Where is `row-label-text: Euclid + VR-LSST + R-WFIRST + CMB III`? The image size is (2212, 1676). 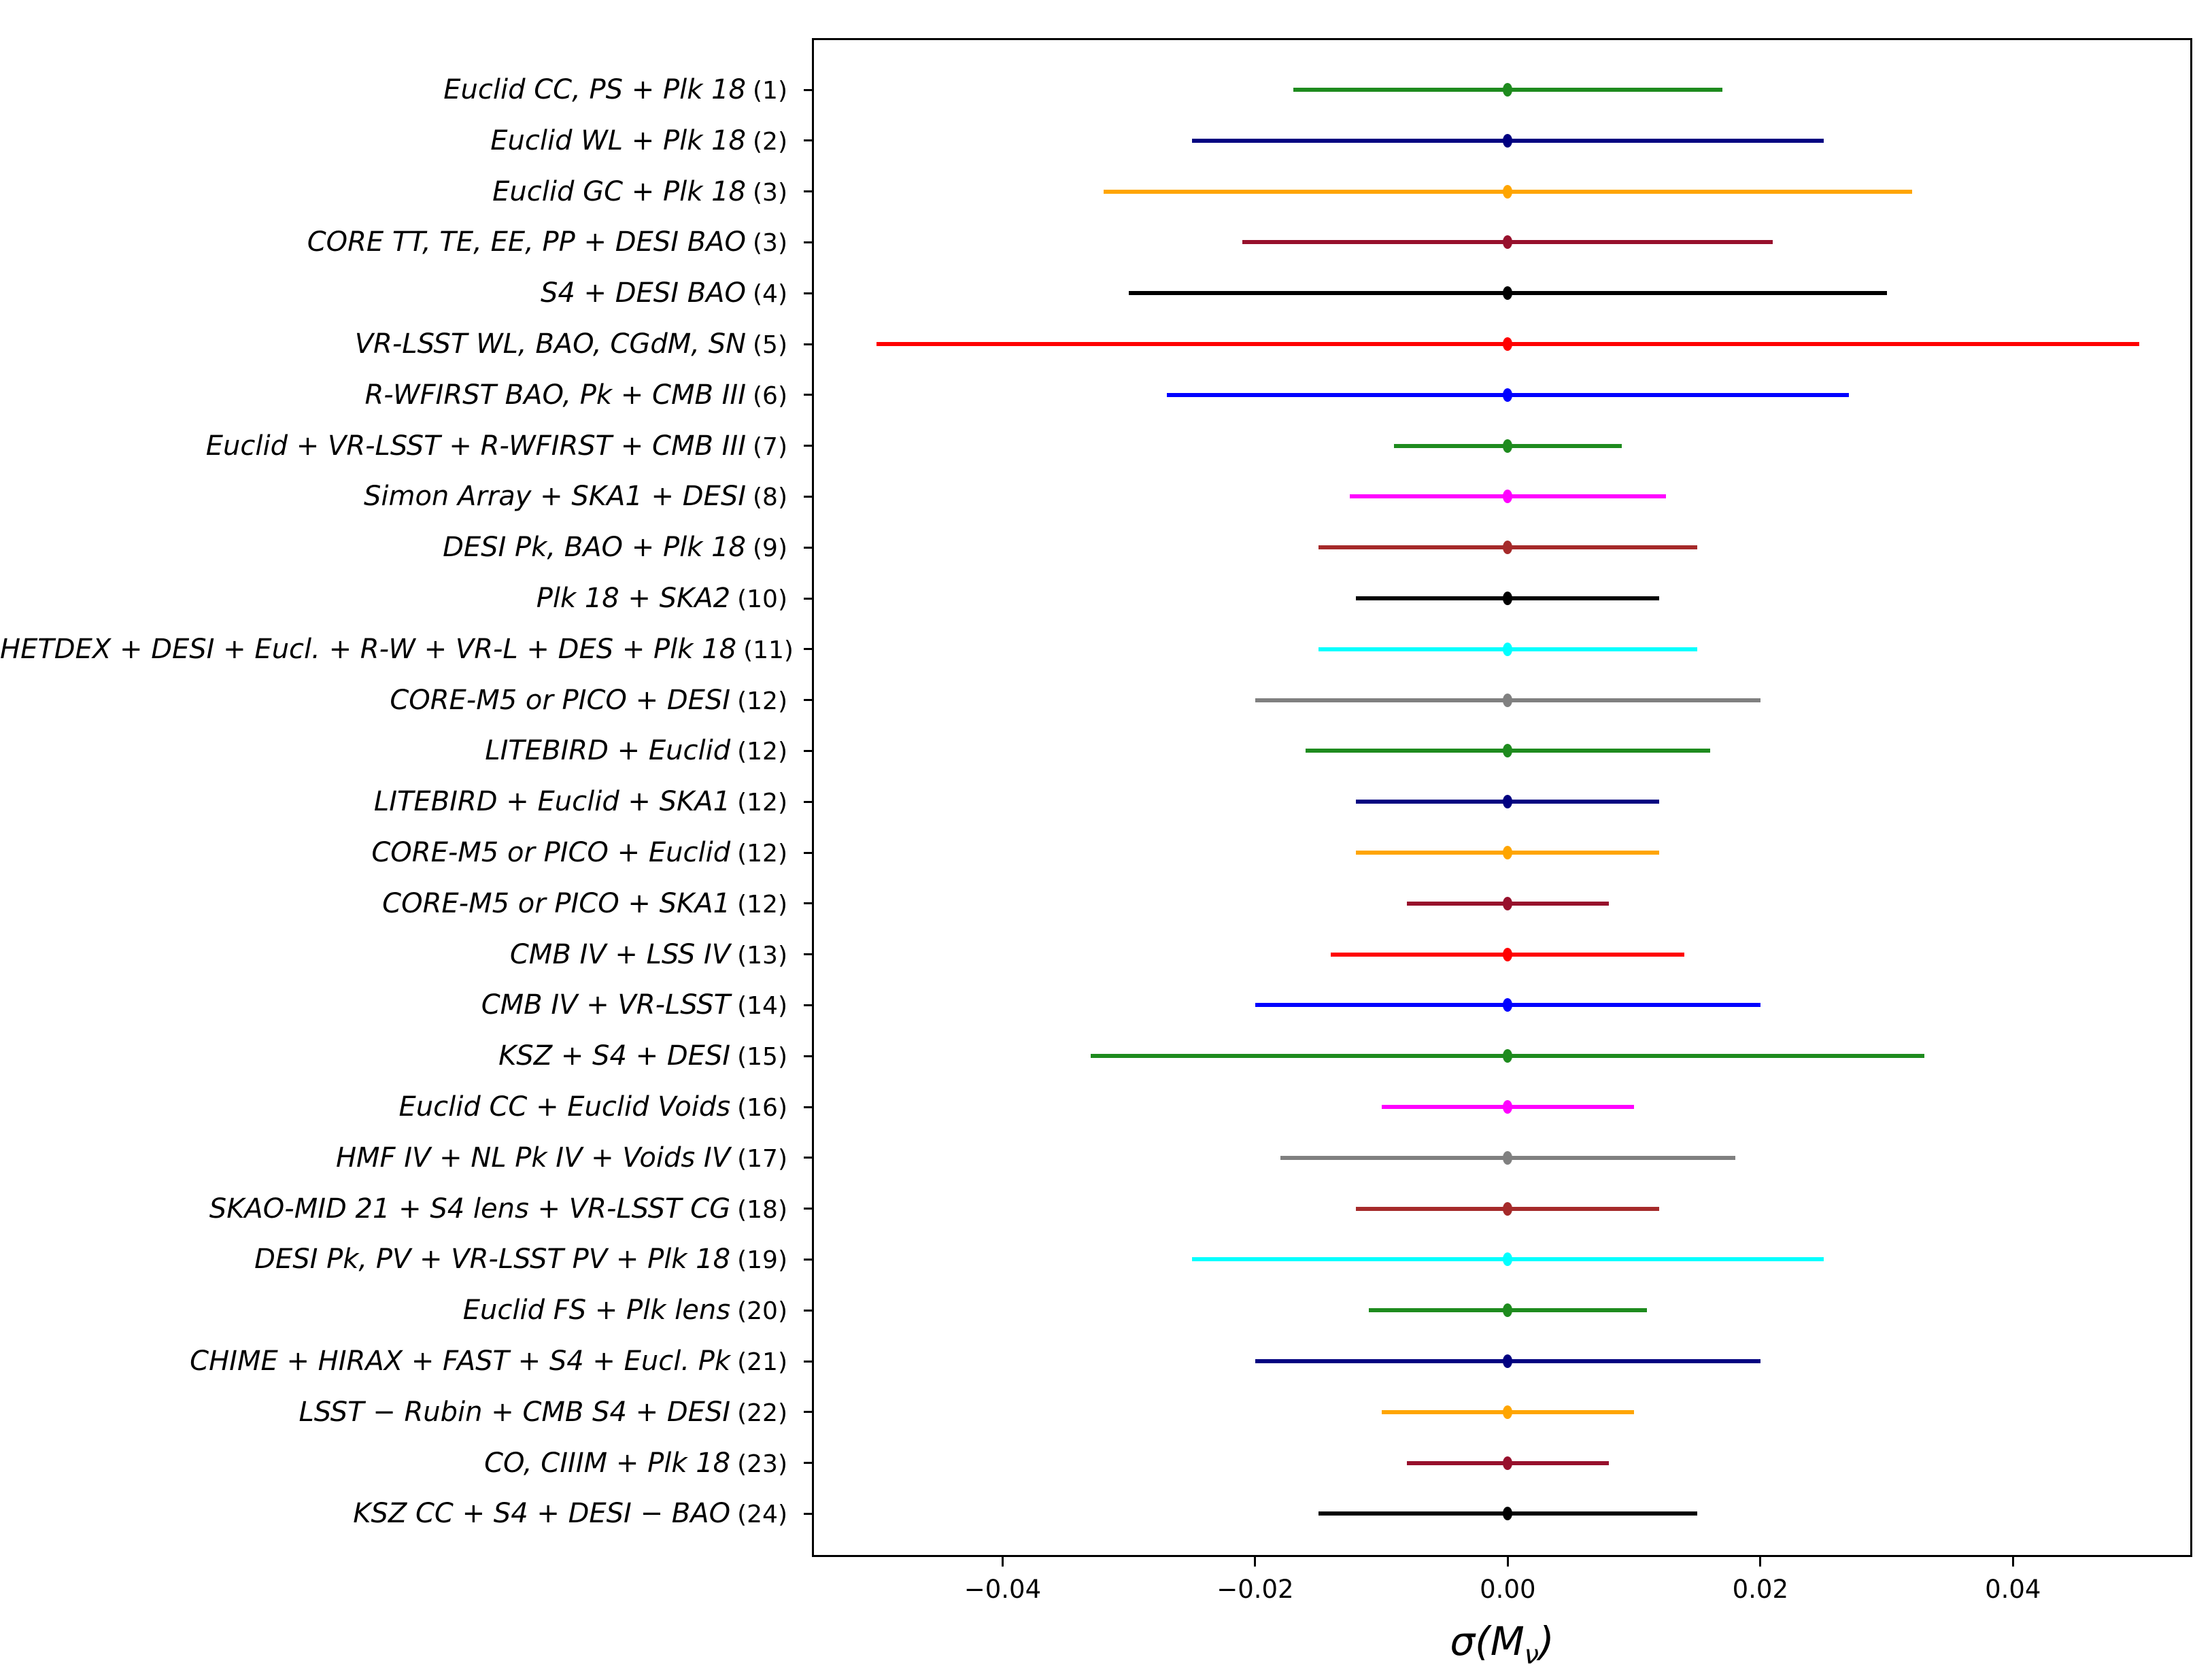 row-label-text: Euclid + VR-LSST + R-WFIRST + CMB III is located at coordinates (475, 446).